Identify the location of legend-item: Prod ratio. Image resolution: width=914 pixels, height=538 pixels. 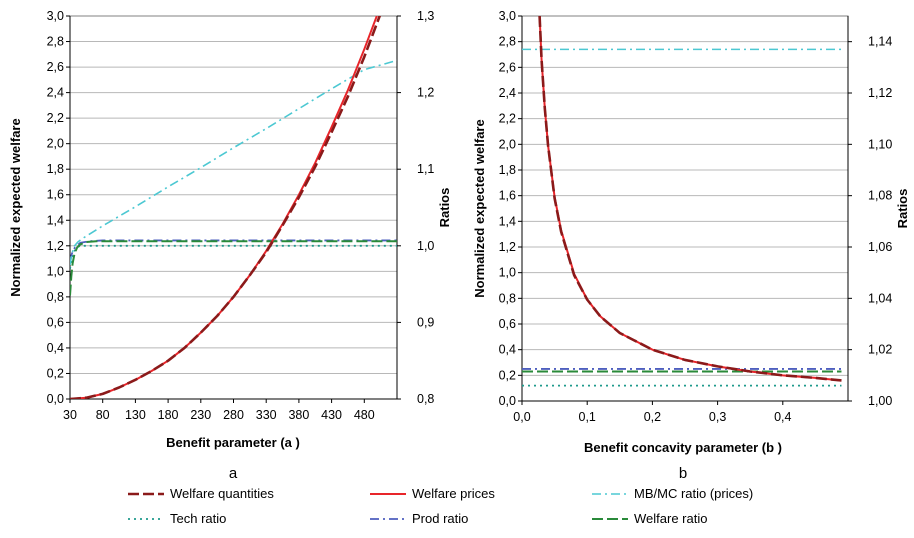
(419, 518).